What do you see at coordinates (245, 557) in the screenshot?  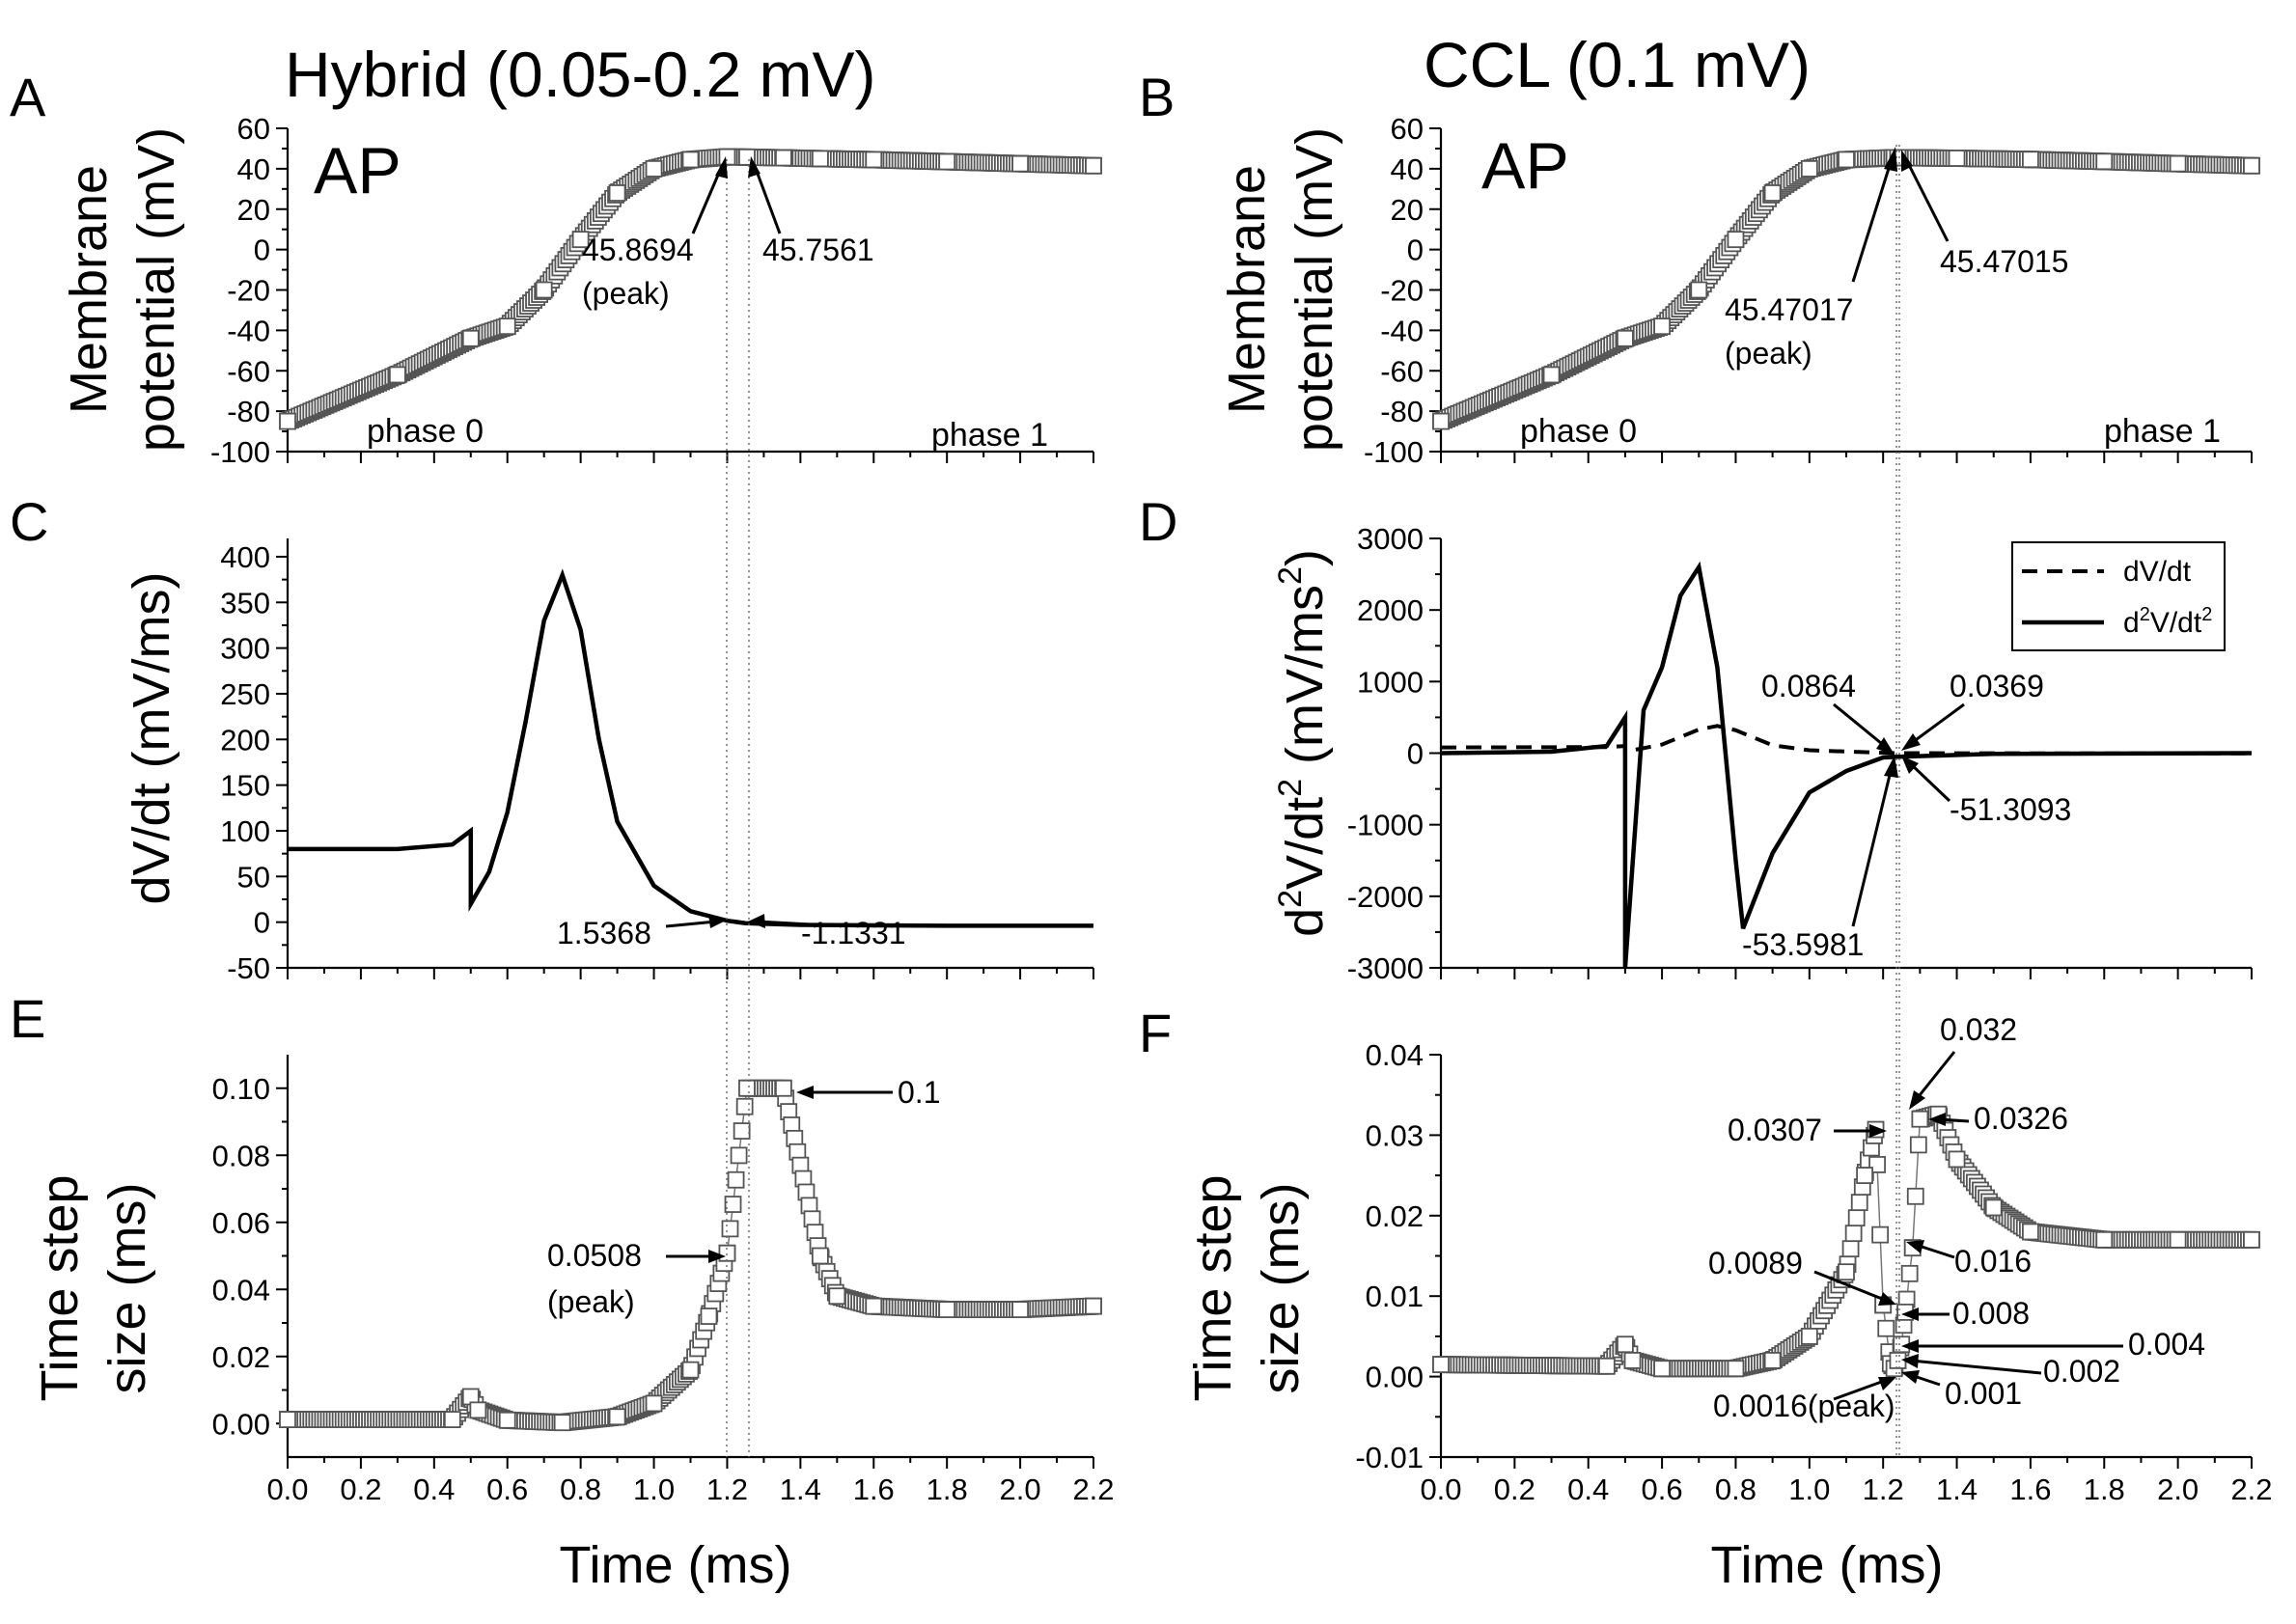 I see `panel-c-ytick-label: 400` at bounding box center [245, 557].